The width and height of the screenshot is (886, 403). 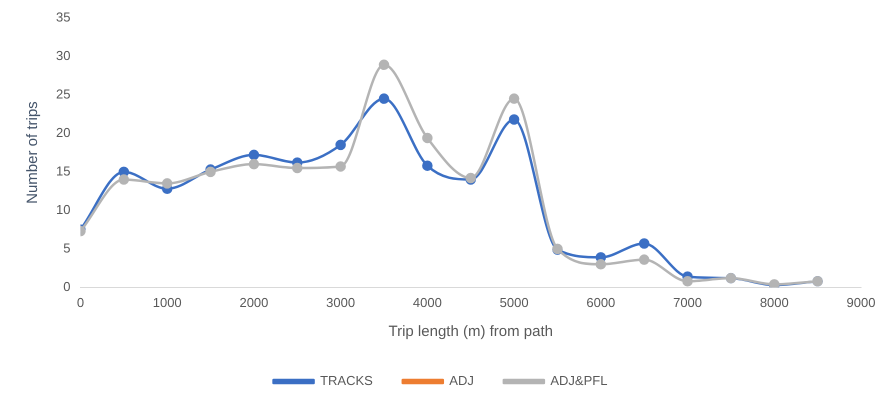 What do you see at coordinates (63, 132) in the screenshot?
I see `y-tick-label: 20` at bounding box center [63, 132].